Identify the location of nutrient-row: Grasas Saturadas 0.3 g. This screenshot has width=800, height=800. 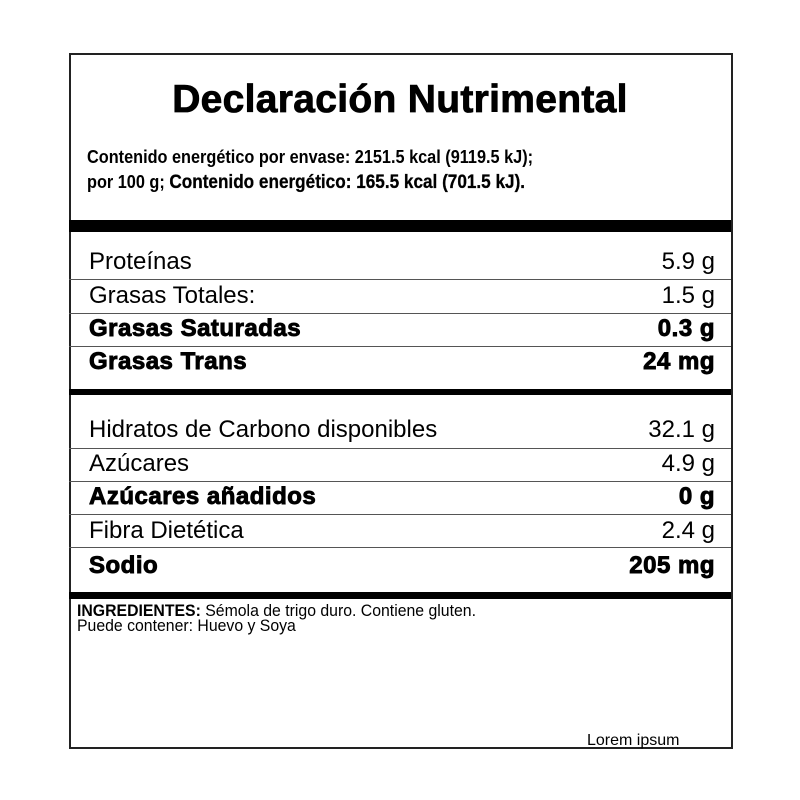
(402, 329).